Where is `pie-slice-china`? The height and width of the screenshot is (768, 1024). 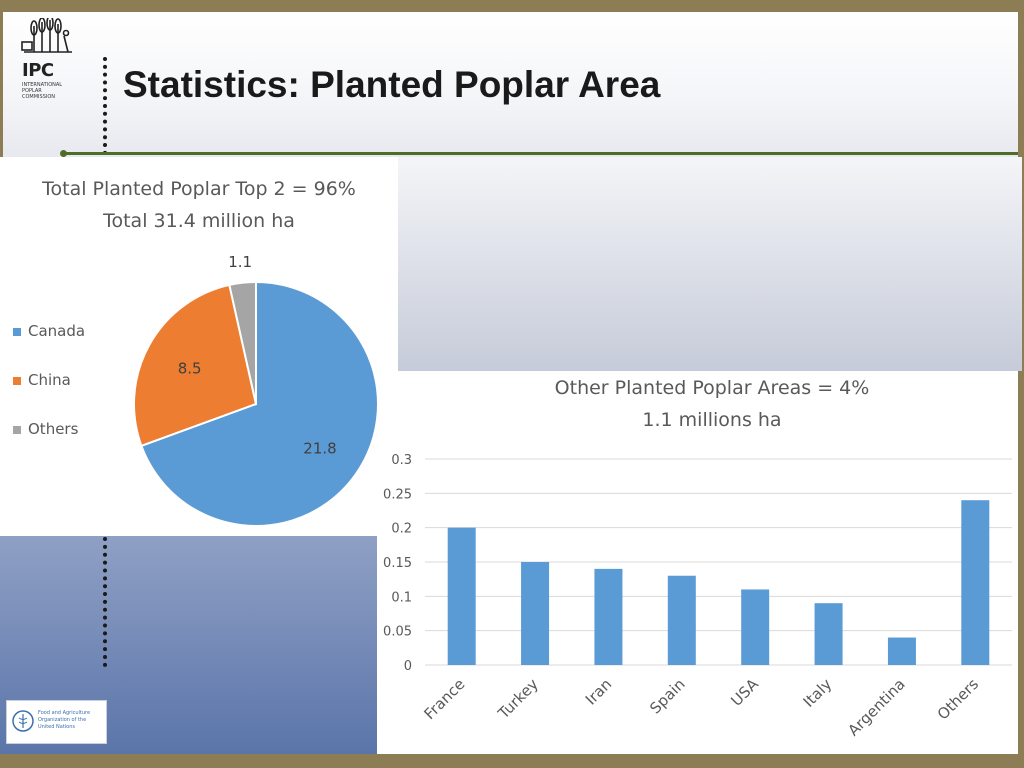 pie-slice-china is located at coordinates (195, 365).